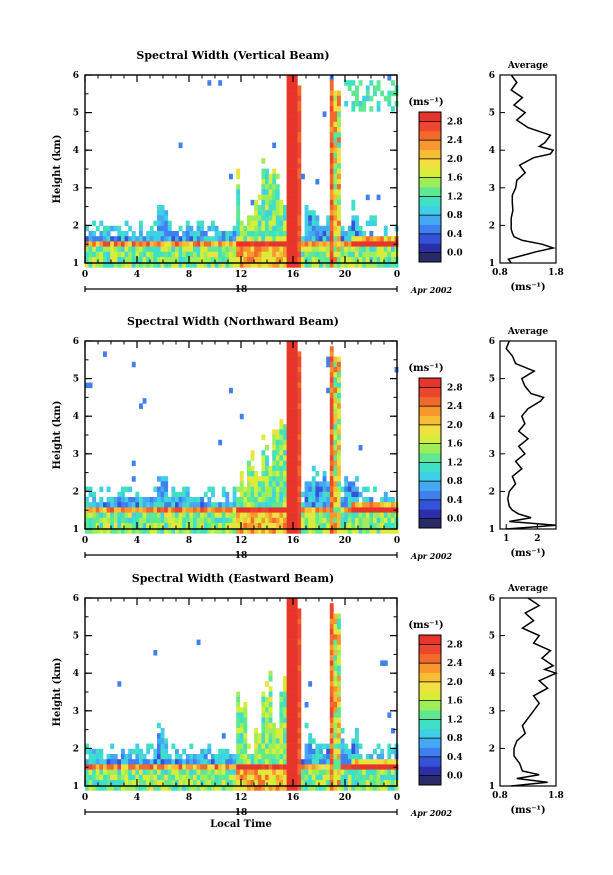  What do you see at coordinates (492, 264) in the screenshot?
I see `profile-y-tick-label: 1` at bounding box center [492, 264].